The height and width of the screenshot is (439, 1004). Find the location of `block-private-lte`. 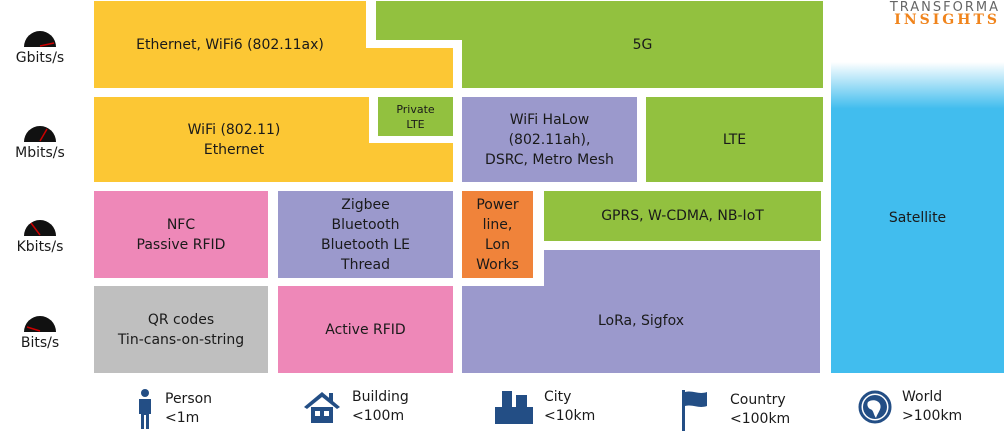

block-private-lte is located at coordinates (415, 116).